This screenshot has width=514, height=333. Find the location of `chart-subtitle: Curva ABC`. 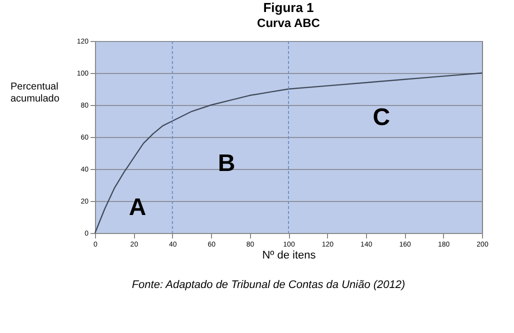

chart-subtitle: Curva ABC is located at coordinates (288, 23).